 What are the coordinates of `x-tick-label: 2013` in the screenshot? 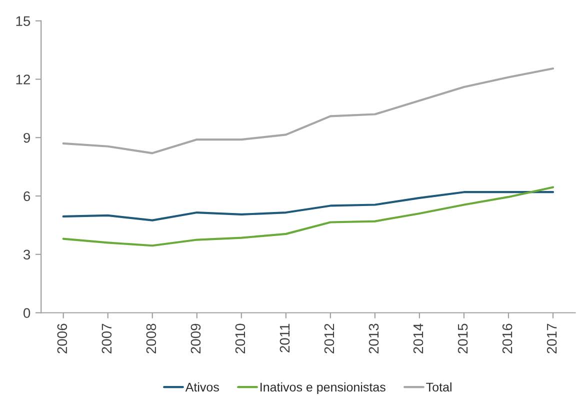 It's located at (373, 339).